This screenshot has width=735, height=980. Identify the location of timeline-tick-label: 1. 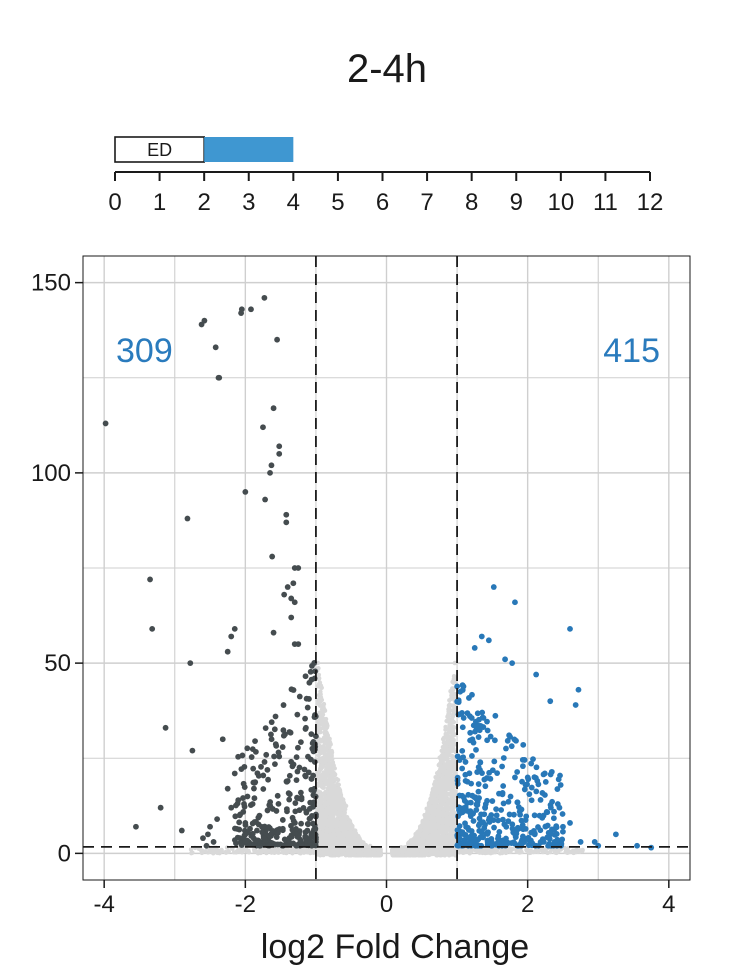
(159, 202).